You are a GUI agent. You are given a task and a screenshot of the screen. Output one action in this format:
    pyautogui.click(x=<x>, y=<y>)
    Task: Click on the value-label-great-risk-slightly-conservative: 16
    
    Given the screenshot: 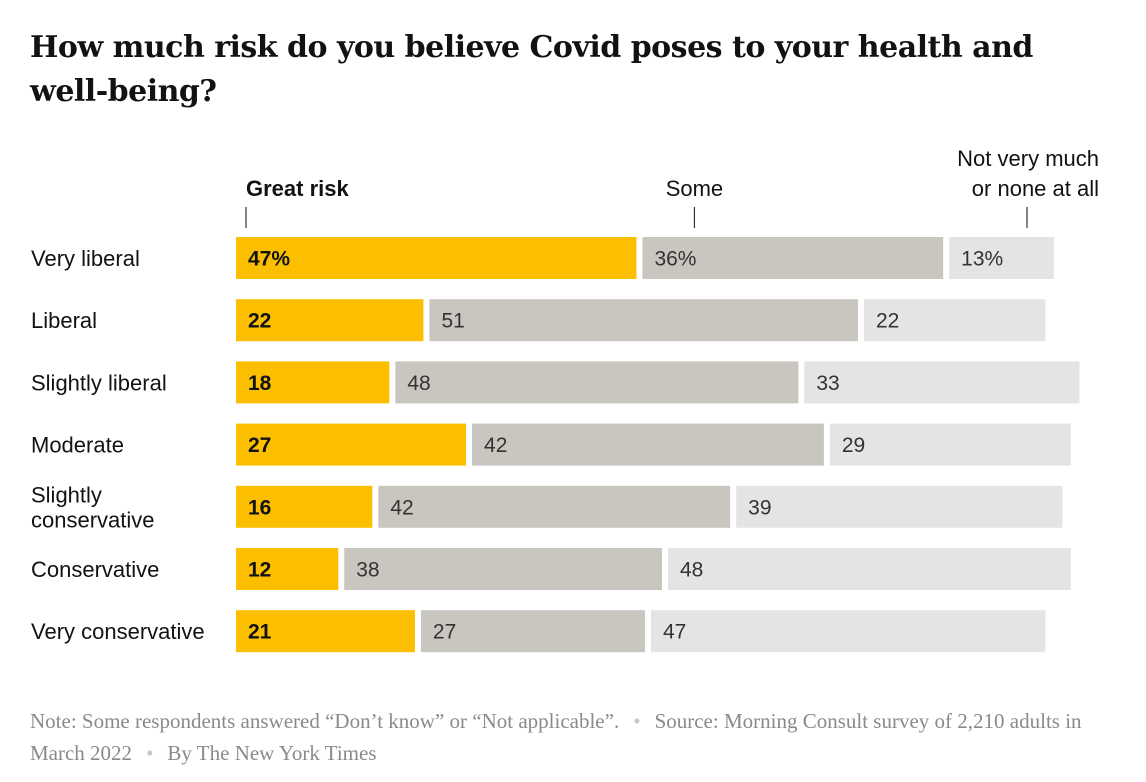 What is the action you would take?
    pyautogui.click(x=259, y=507)
    